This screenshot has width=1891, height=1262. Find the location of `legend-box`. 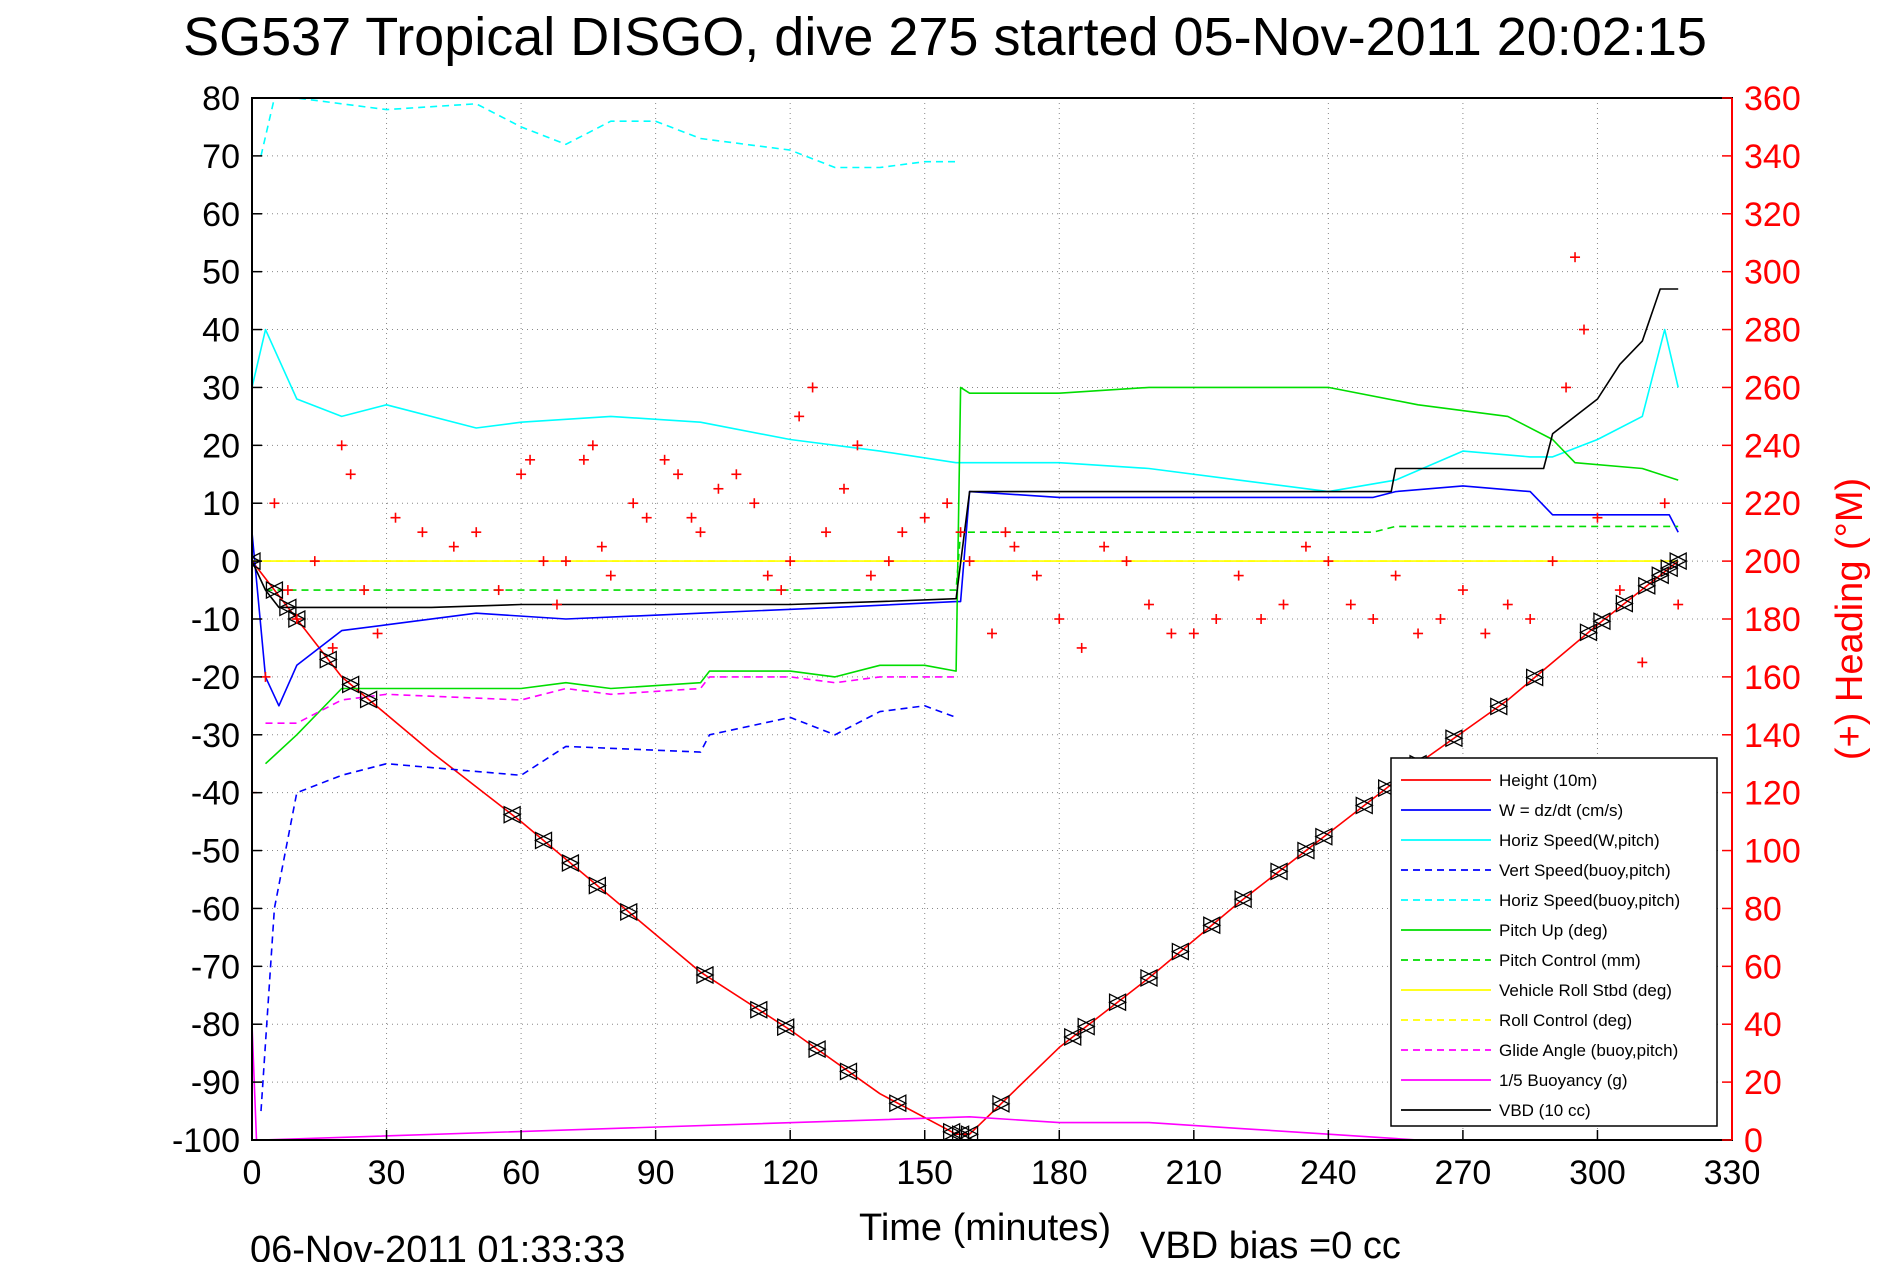

legend-box is located at coordinates (1554, 942).